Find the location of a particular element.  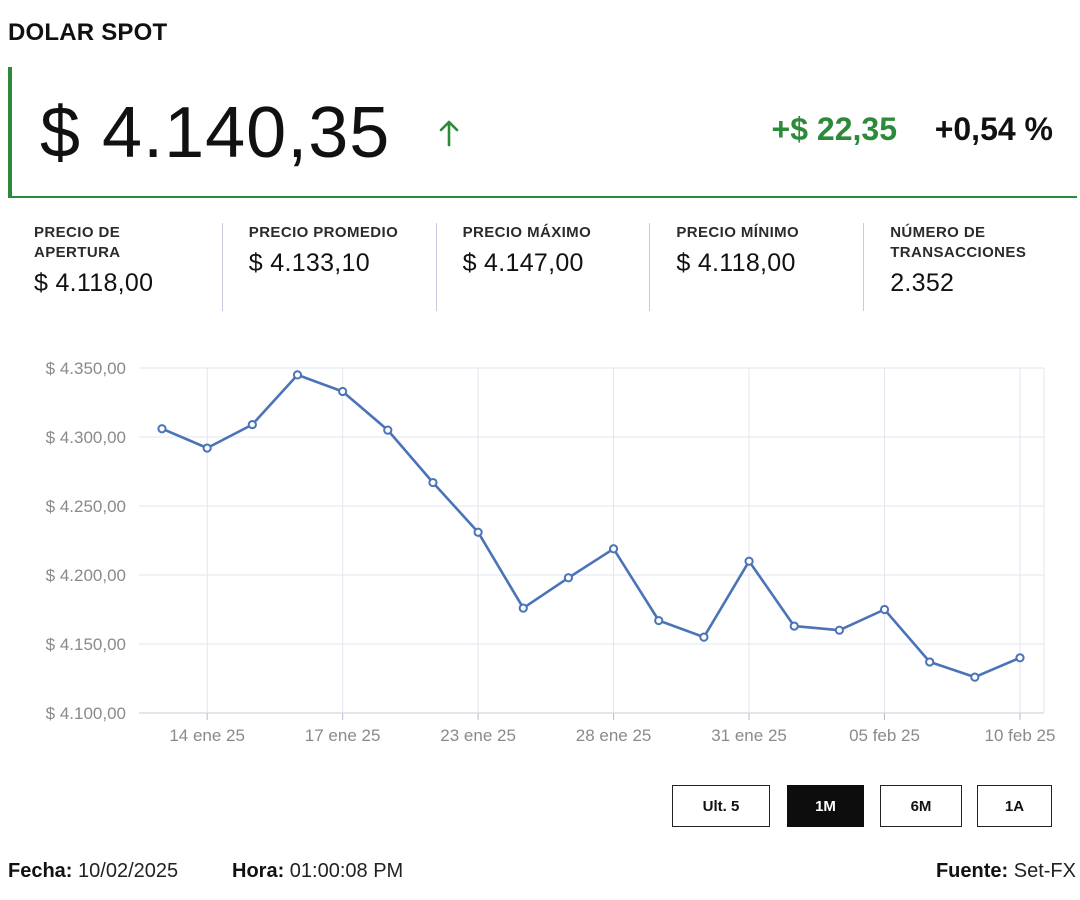

stat-value: $ 4.133,10 is located at coordinates (309, 263).